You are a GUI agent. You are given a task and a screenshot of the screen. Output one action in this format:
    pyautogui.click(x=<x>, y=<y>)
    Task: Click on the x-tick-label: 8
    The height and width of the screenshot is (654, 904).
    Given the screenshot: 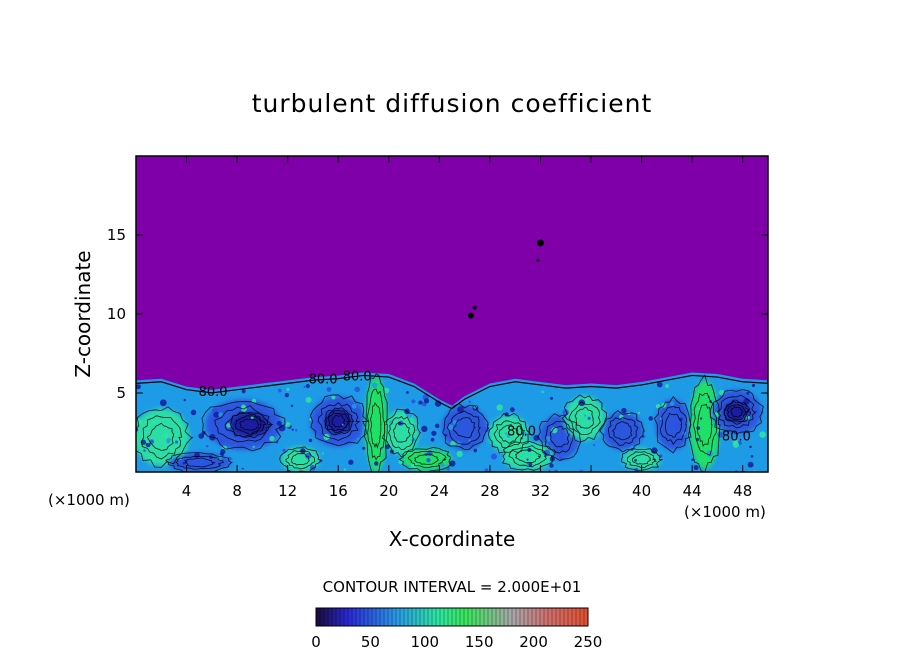 What is the action you would take?
    pyautogui.click(x=237, y=491)
    